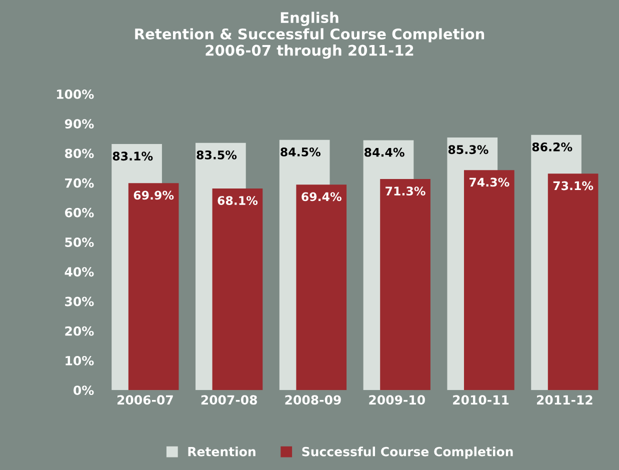 The height and width of the screenshot is (470, 619). I want to click on data-label: 86.2%, so click(552, 147).